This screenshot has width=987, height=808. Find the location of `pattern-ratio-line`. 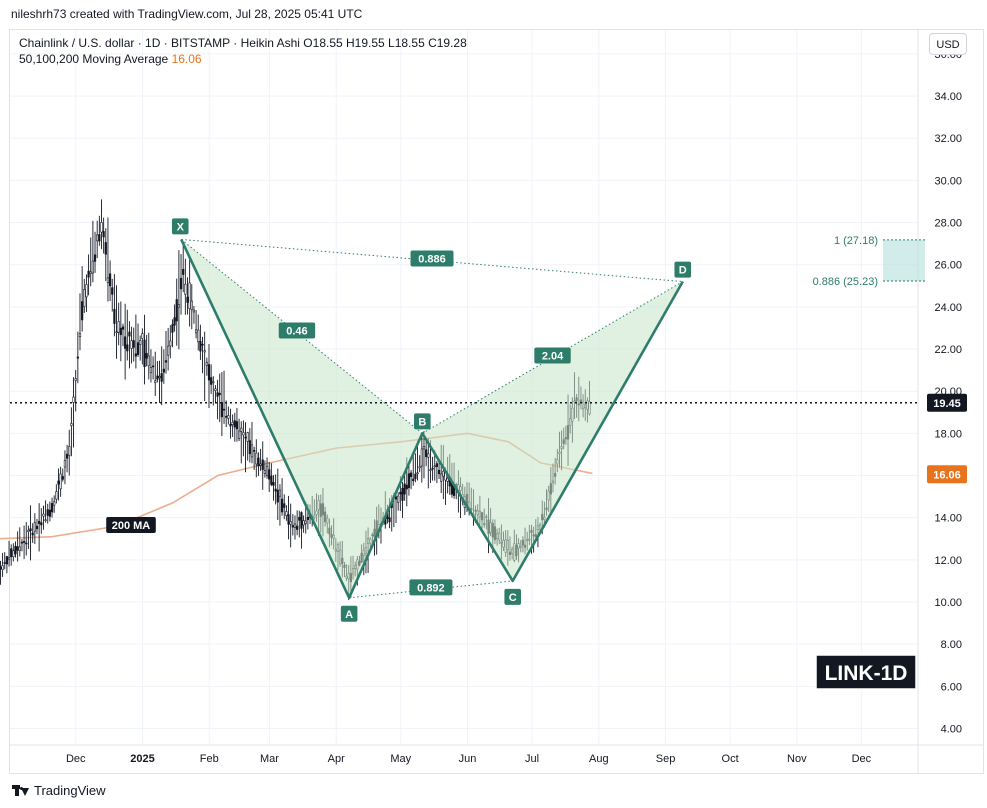

pattern-ratio-line is located at coordinates (431, 589).